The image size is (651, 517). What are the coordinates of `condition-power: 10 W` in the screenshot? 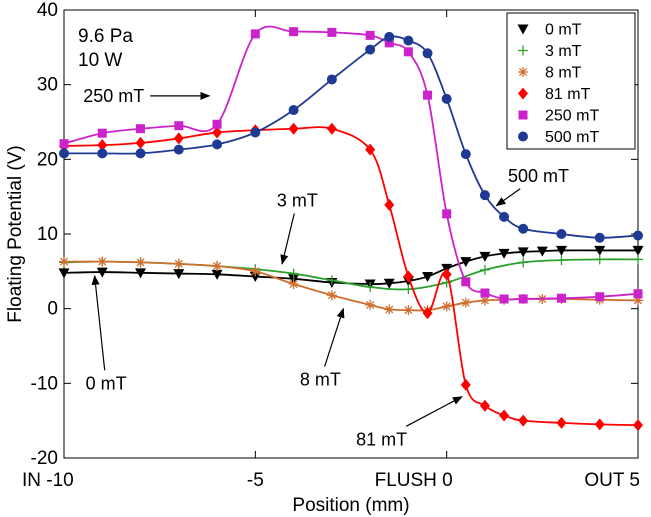 It's located at (100, 60).